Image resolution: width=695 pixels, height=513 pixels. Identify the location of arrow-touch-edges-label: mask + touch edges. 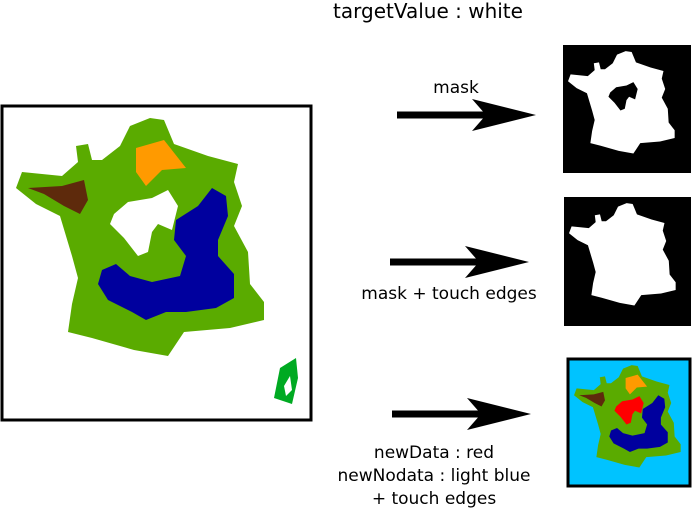
(449, 294).